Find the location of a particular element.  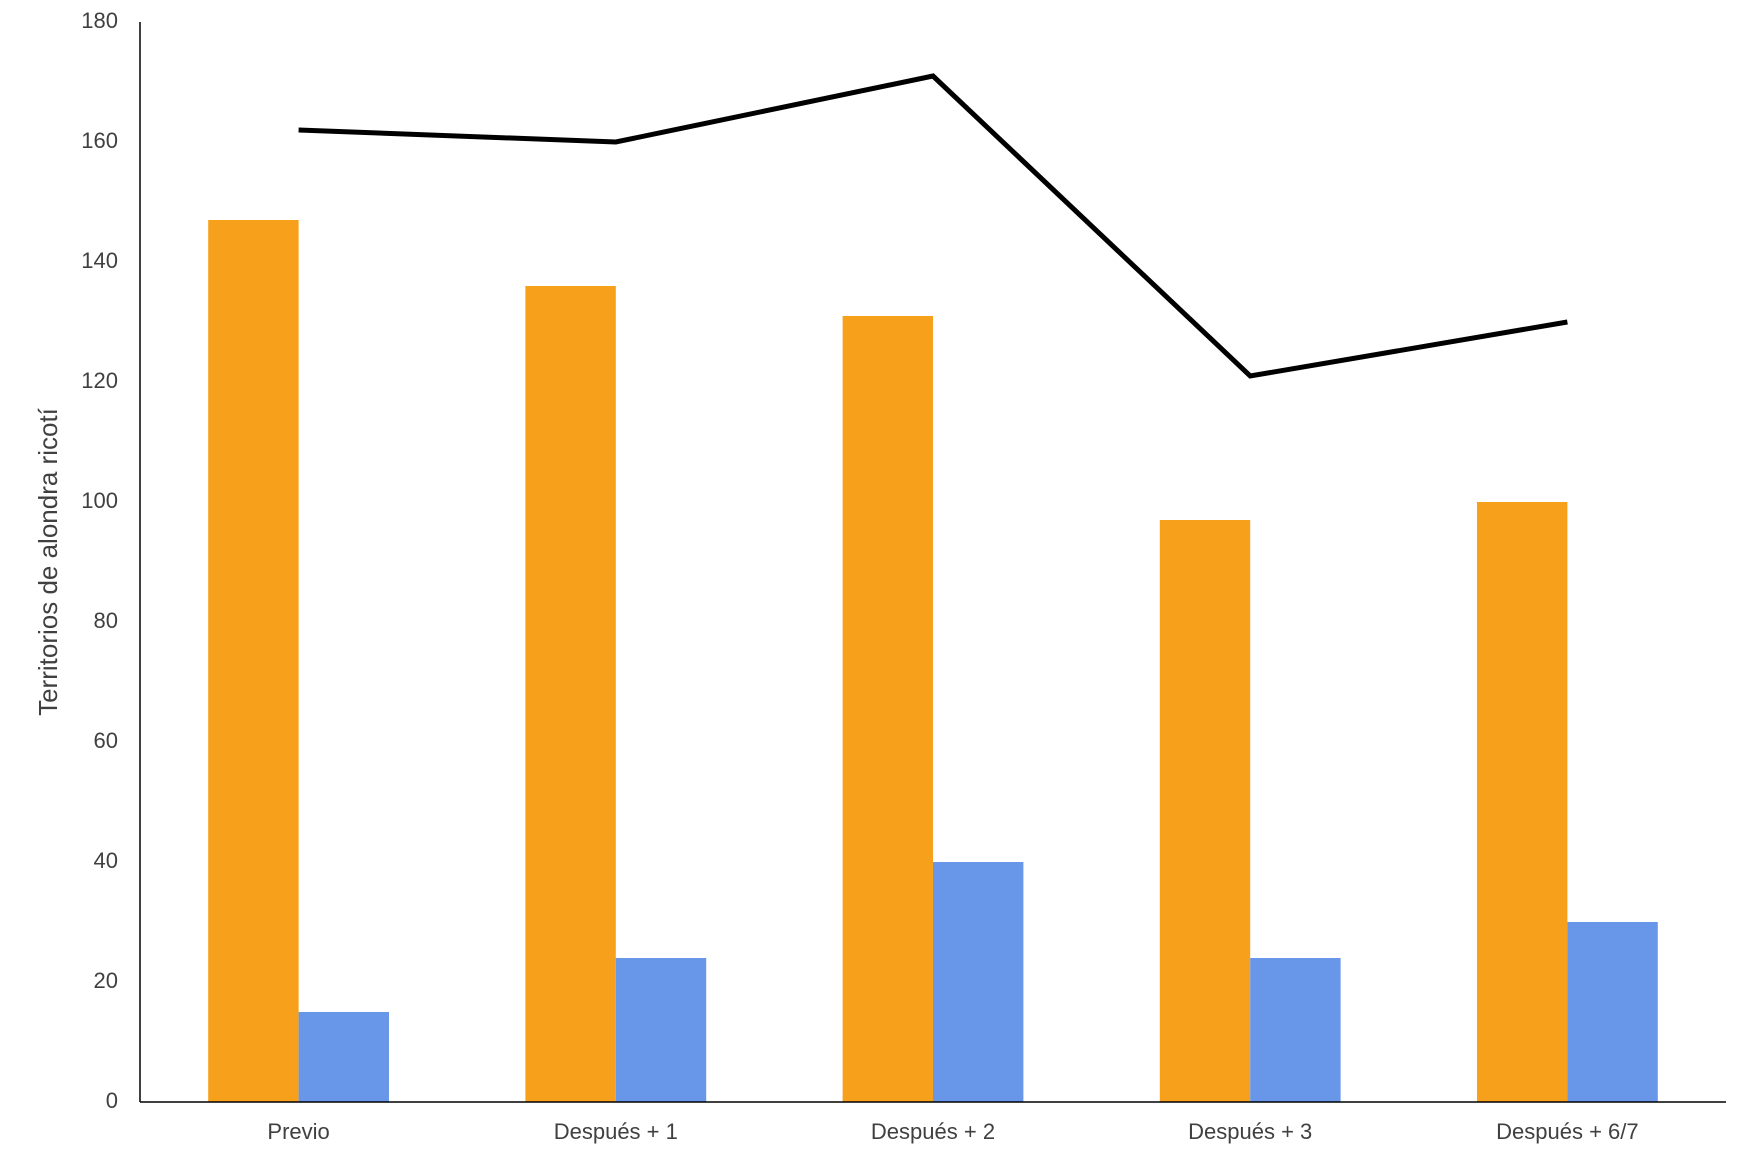

y-tick-label: 120 is located at coordinates (99, 380).